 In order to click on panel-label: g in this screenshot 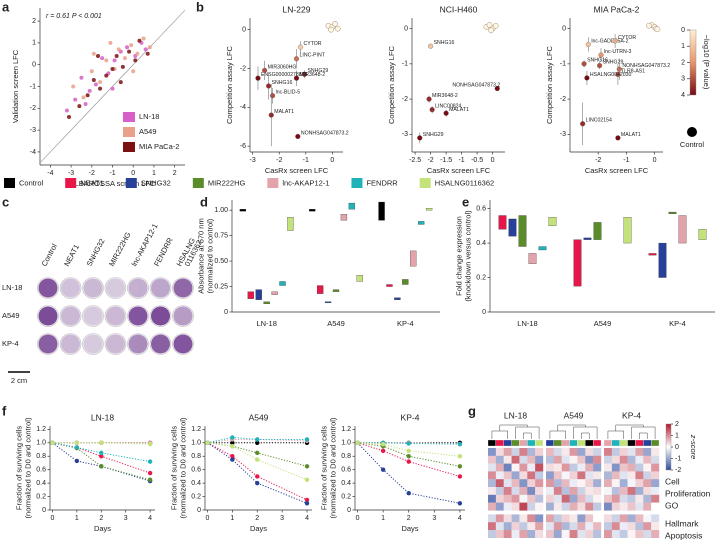, I will do `click(472, 410)`.